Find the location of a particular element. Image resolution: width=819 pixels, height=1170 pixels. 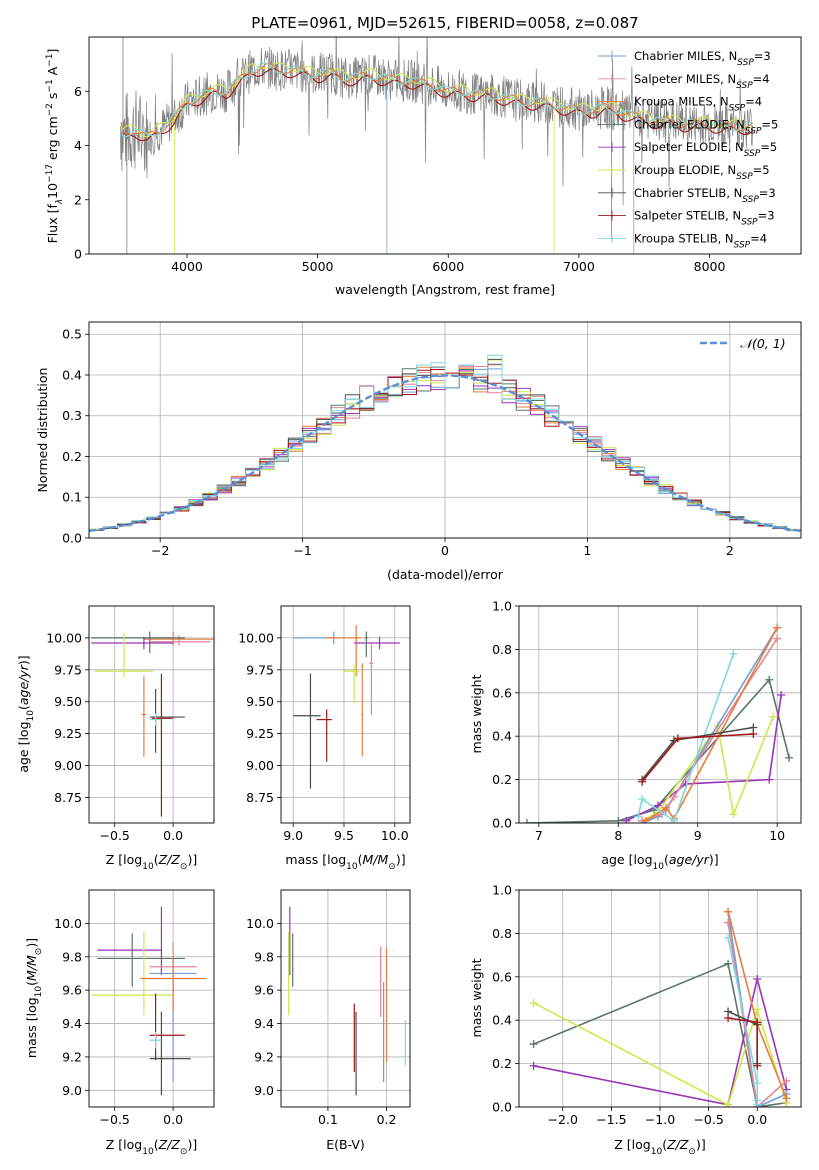

x-tick-label: 0 is located at coordinates (445, 550).